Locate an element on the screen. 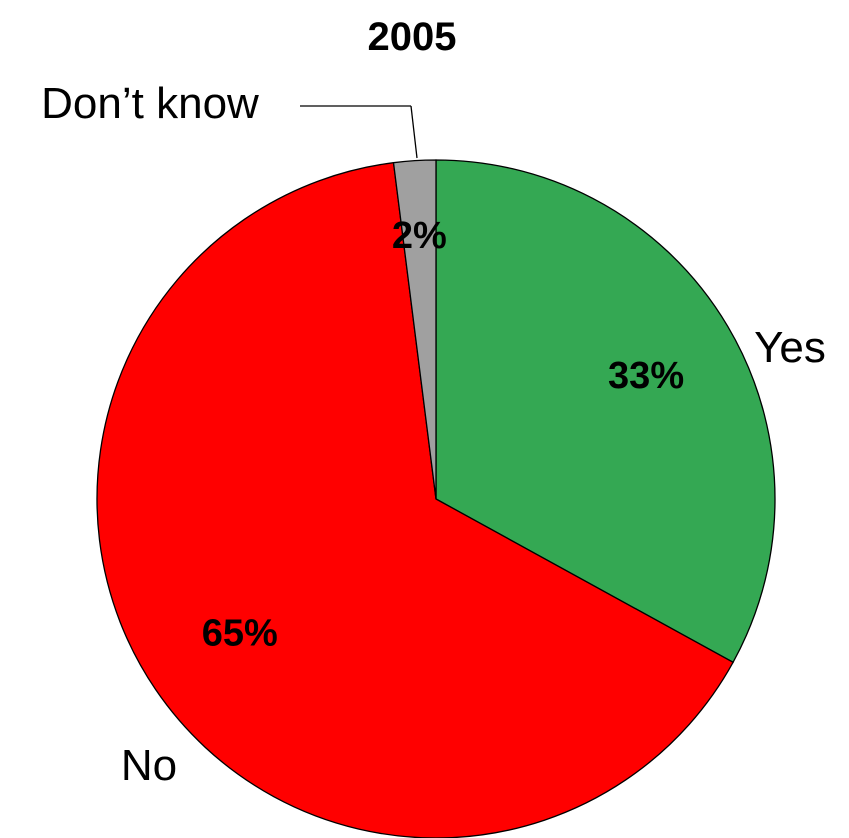  chart-title: 2005 is located at coordinates (412, 37).